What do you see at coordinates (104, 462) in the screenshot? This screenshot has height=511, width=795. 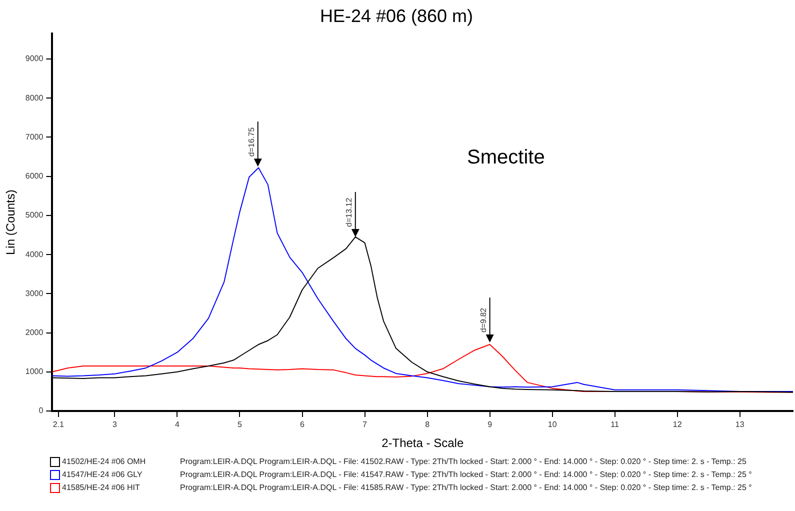 I see `legend-label: 41502/HE-24 #06 OMH` at bounding box center [104, 462].